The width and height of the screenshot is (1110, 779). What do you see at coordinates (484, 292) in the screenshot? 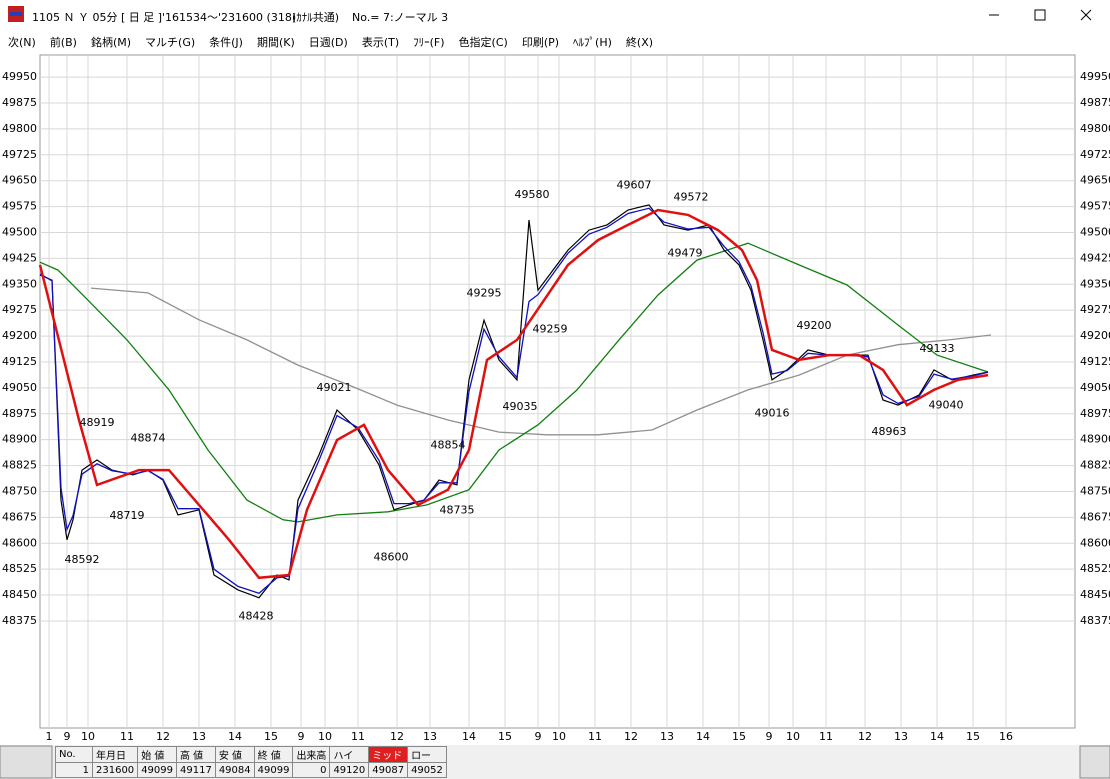
I see `peak-label: 49295` at bounding box center [484, 292].